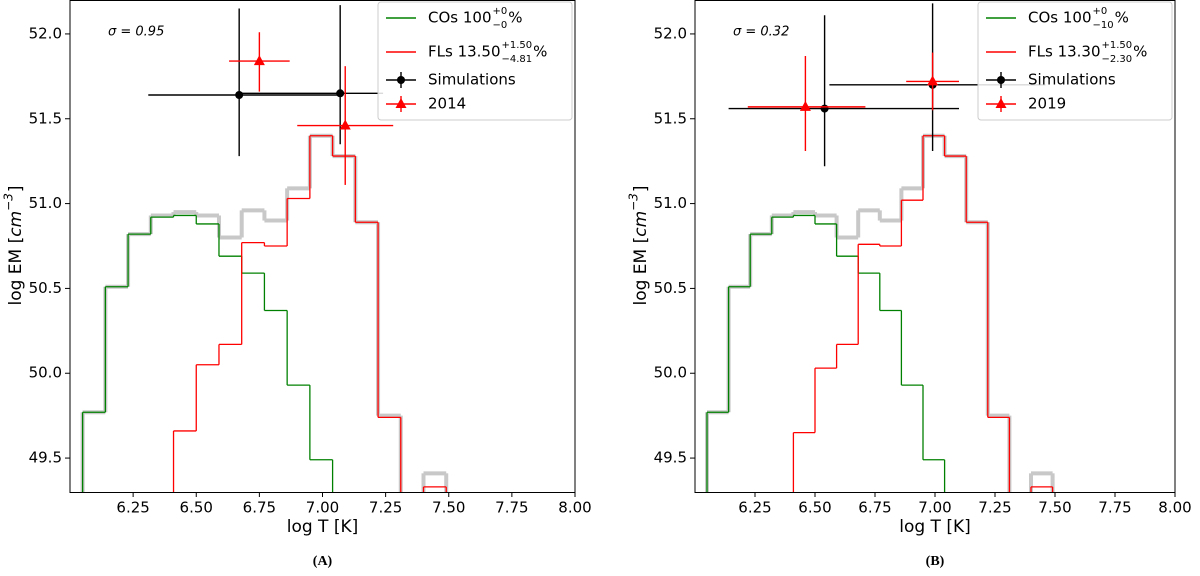 The width and height of the screenshot is (1200, 576). Describe the element at coordinates (136, 32) in the screenshot. I see `annotation: σ = 0.95` at that location.